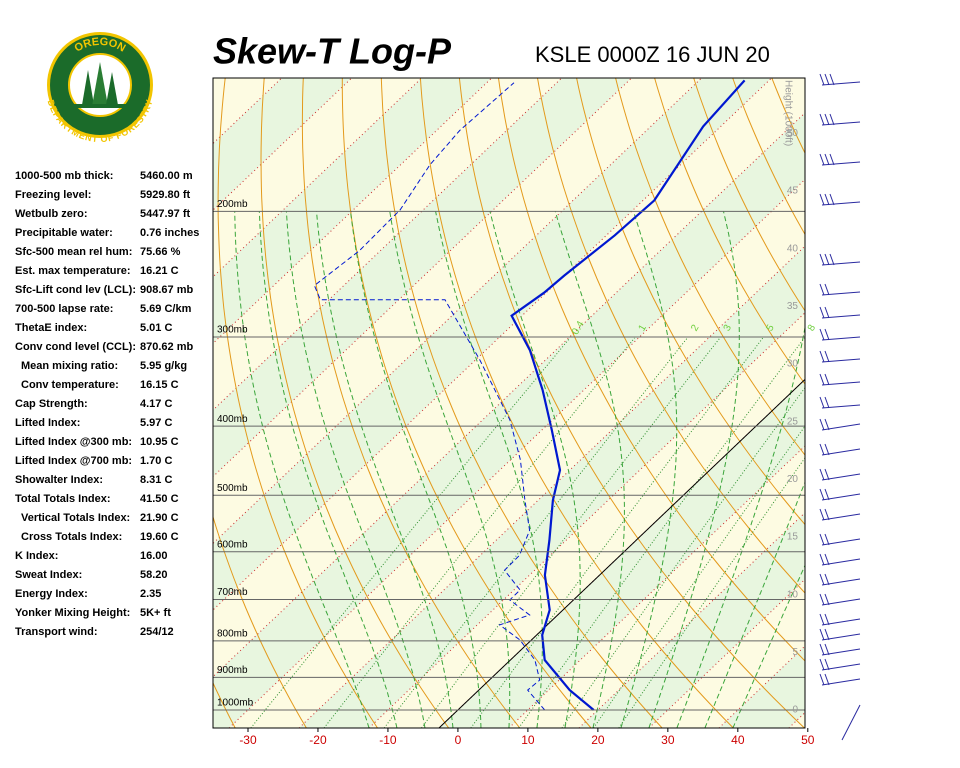 This screenshot has height=768, width=960. I want to click on height-label: 0, so click(795, 710).